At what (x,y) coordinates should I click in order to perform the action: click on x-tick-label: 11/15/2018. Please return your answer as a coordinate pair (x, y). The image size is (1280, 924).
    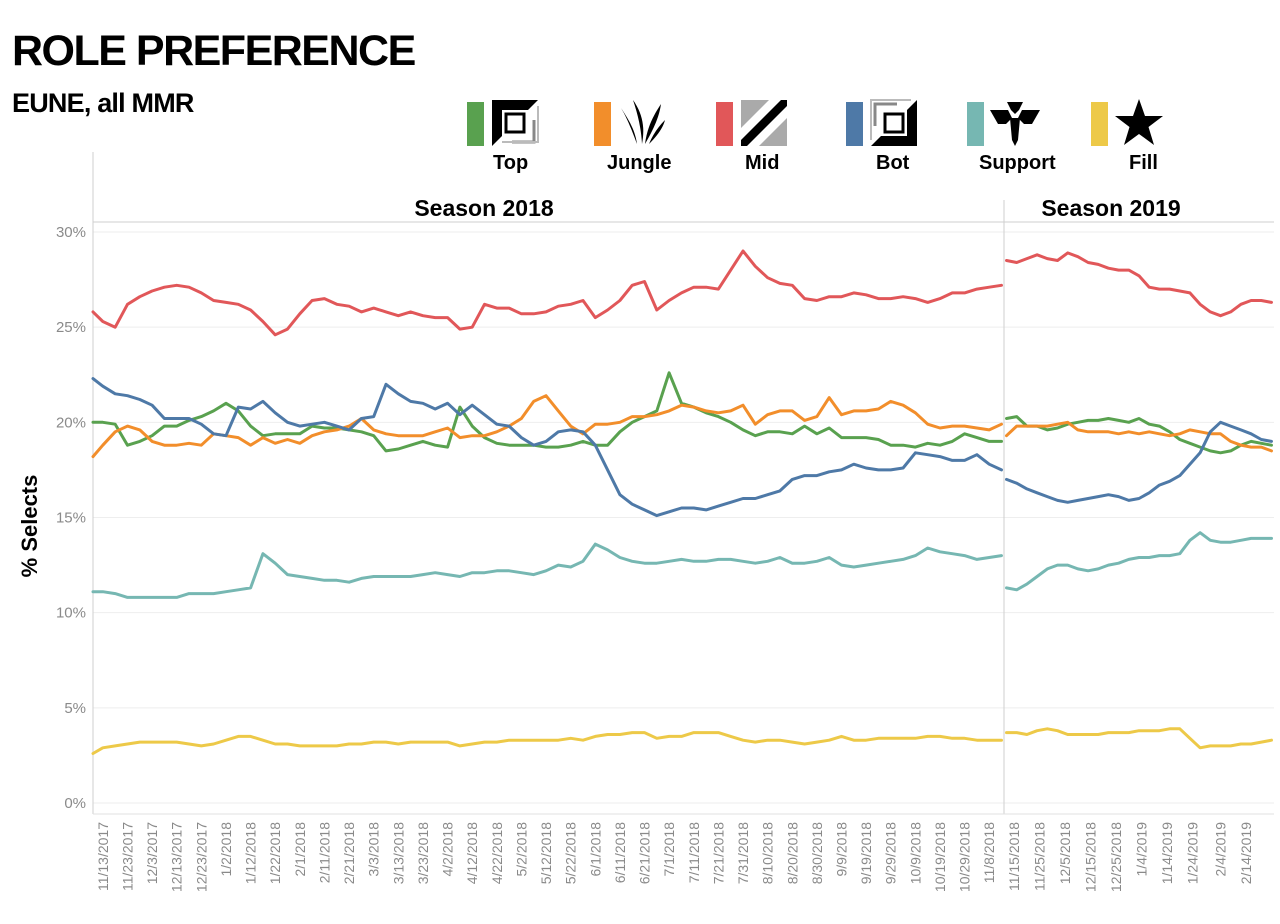
    Looking at the image, I should click on (1014, 856).